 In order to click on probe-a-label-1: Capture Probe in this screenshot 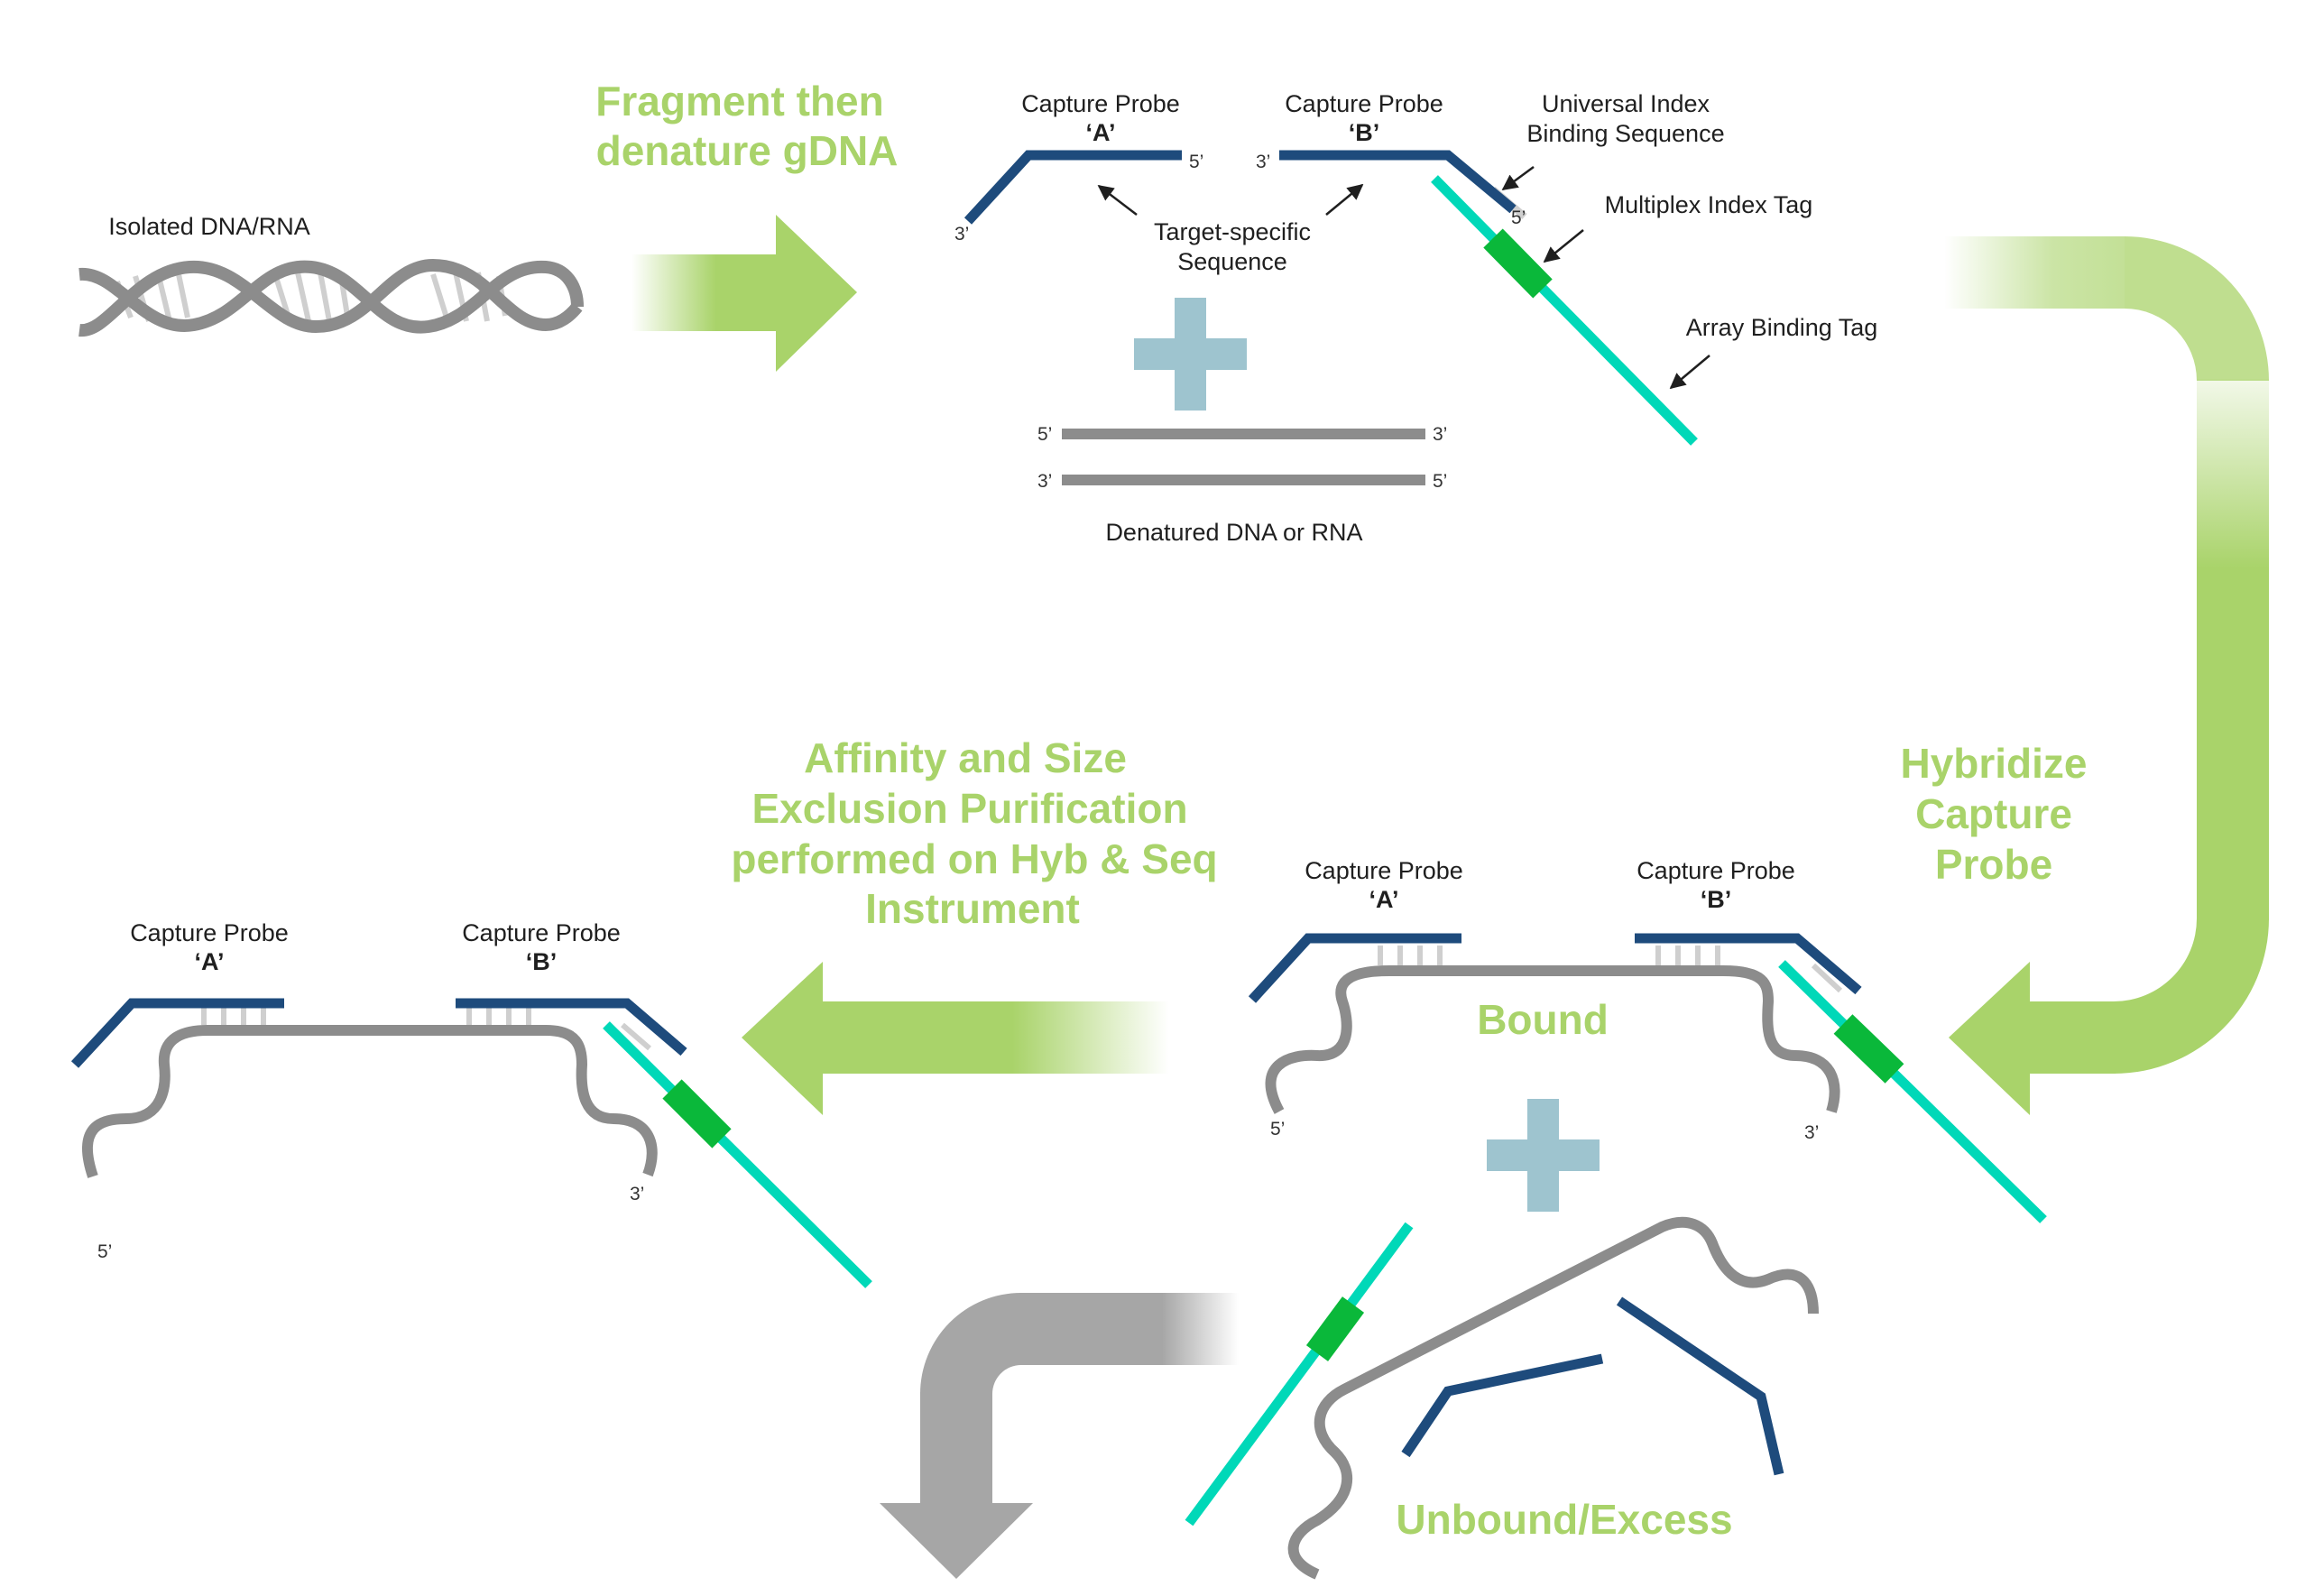, I will do `click(1101, 103)`.